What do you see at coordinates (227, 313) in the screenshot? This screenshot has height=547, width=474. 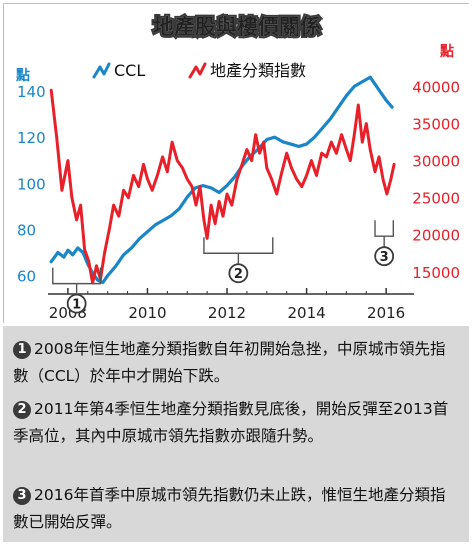 I see `x-tick-label: 2012` at bounding box center [227, 313].